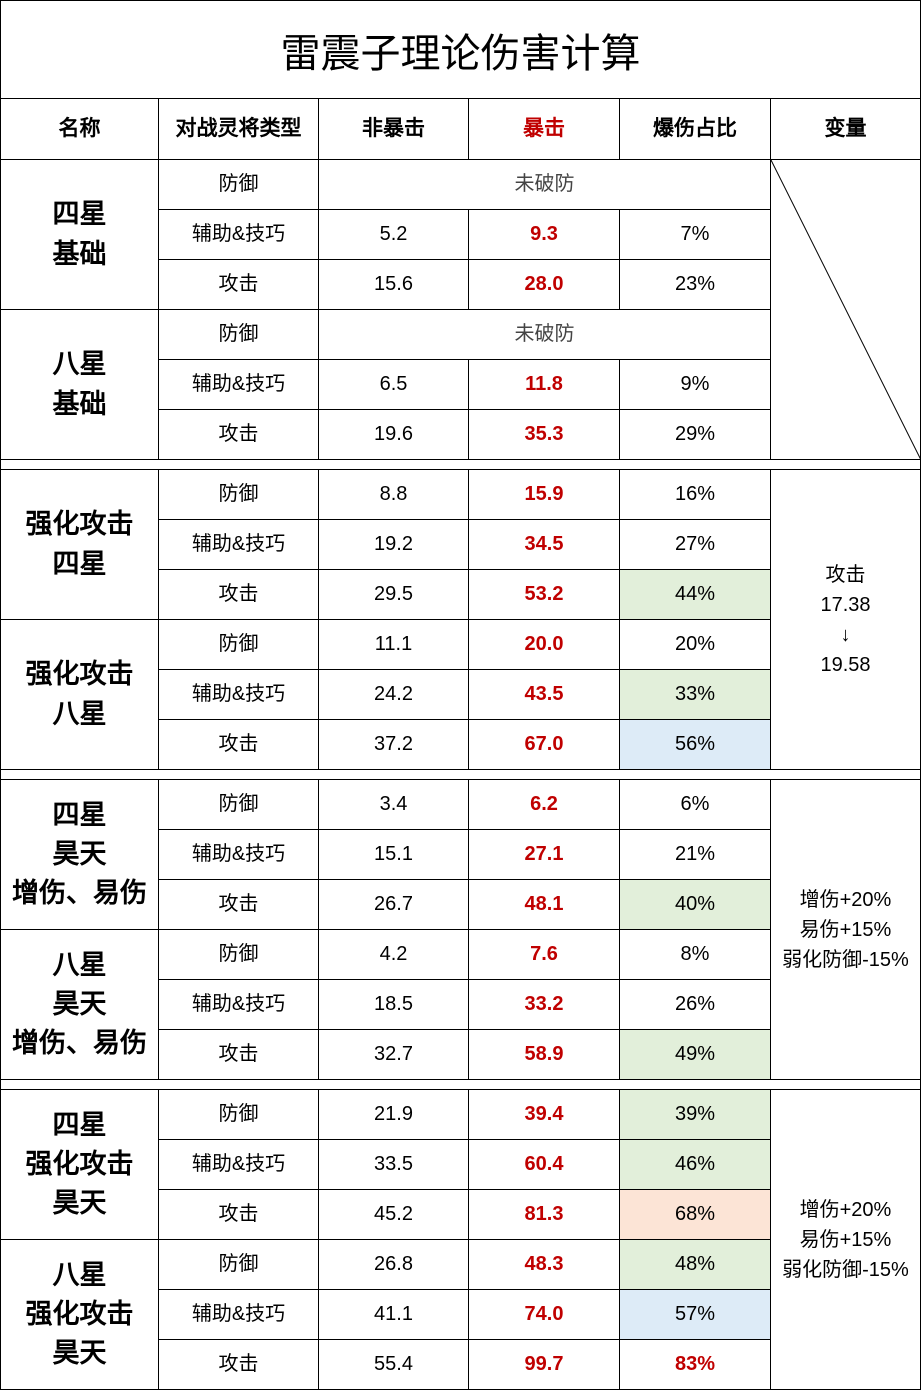  I want to click on crit-ratio-cell: 29%, so click(695, 435).